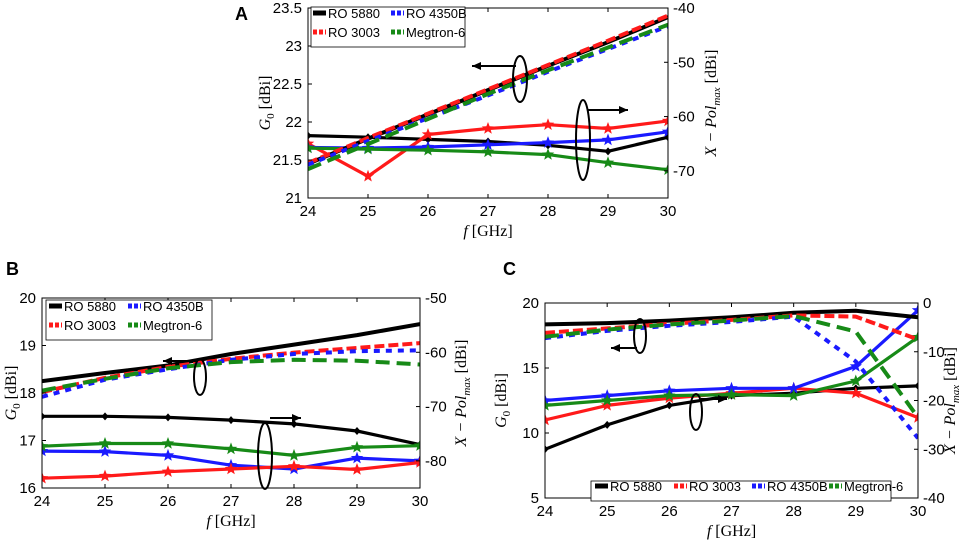 The image size is (969, 548). What do you see at coordinates (934, 449) in the screenshot?
I see `y2-tick-label: -30` at bounding box center [934, 449].